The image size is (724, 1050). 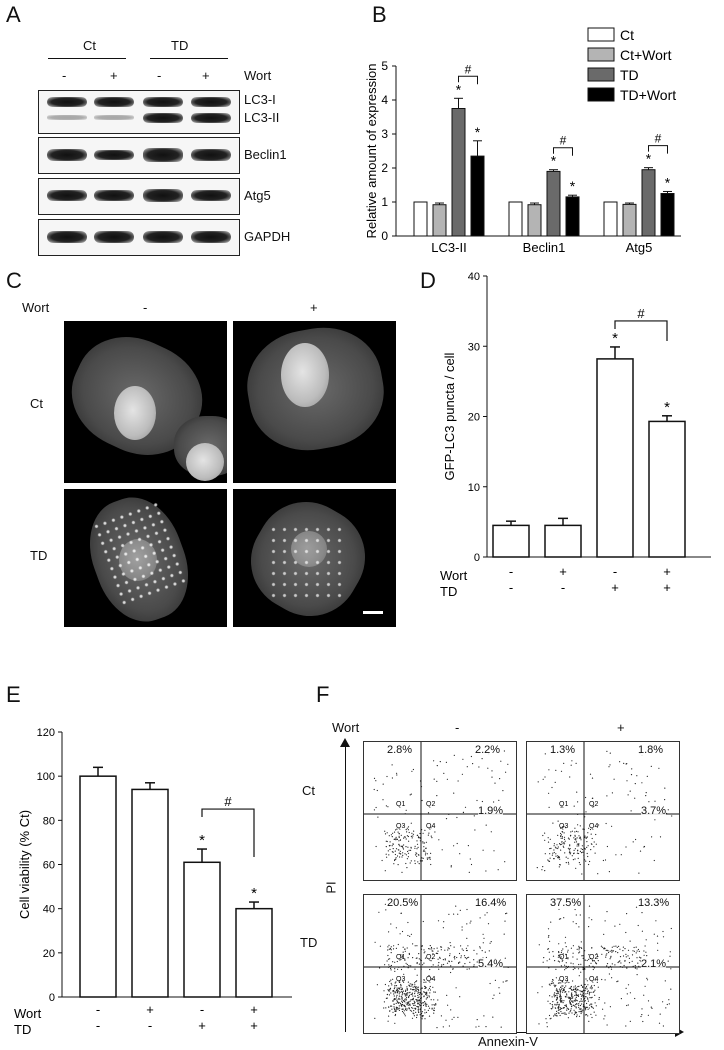 I want to click on quadrant-q2-percent: 16.4%, so click(x=491, y=903).